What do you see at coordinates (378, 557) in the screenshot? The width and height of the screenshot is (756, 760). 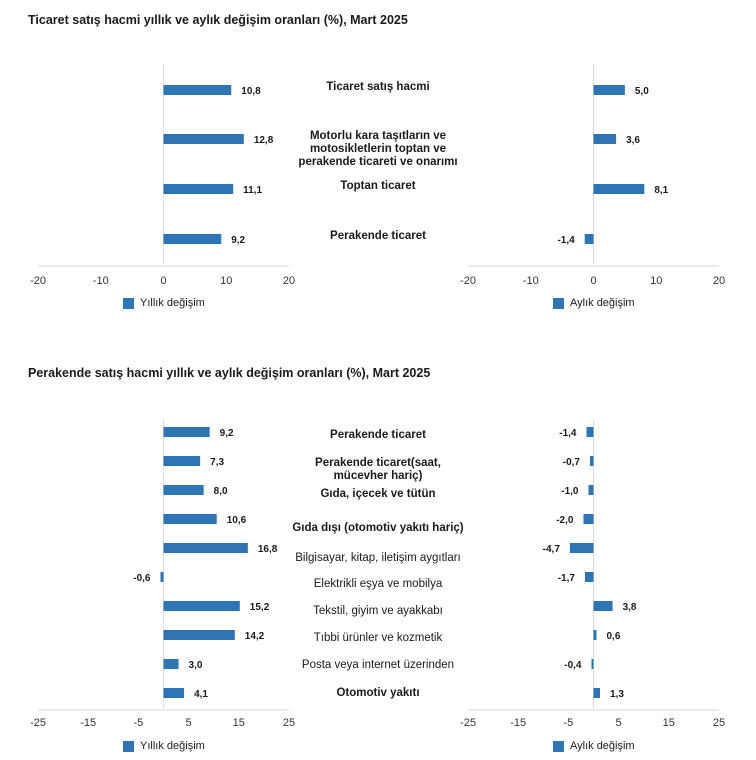 I see `category-label: Bilgisayar, kitap, iletişim aygıtları` at bounding box center [378, 557].